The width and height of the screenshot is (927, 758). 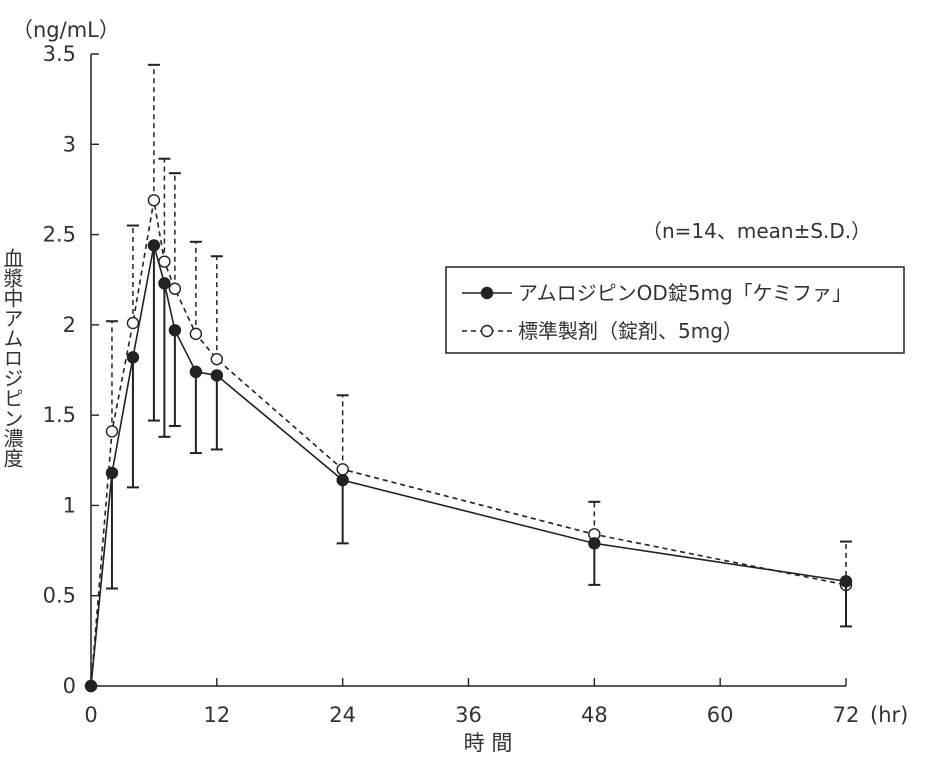 I want to click on x-tick-label: 60, so click(x=720, y=715).